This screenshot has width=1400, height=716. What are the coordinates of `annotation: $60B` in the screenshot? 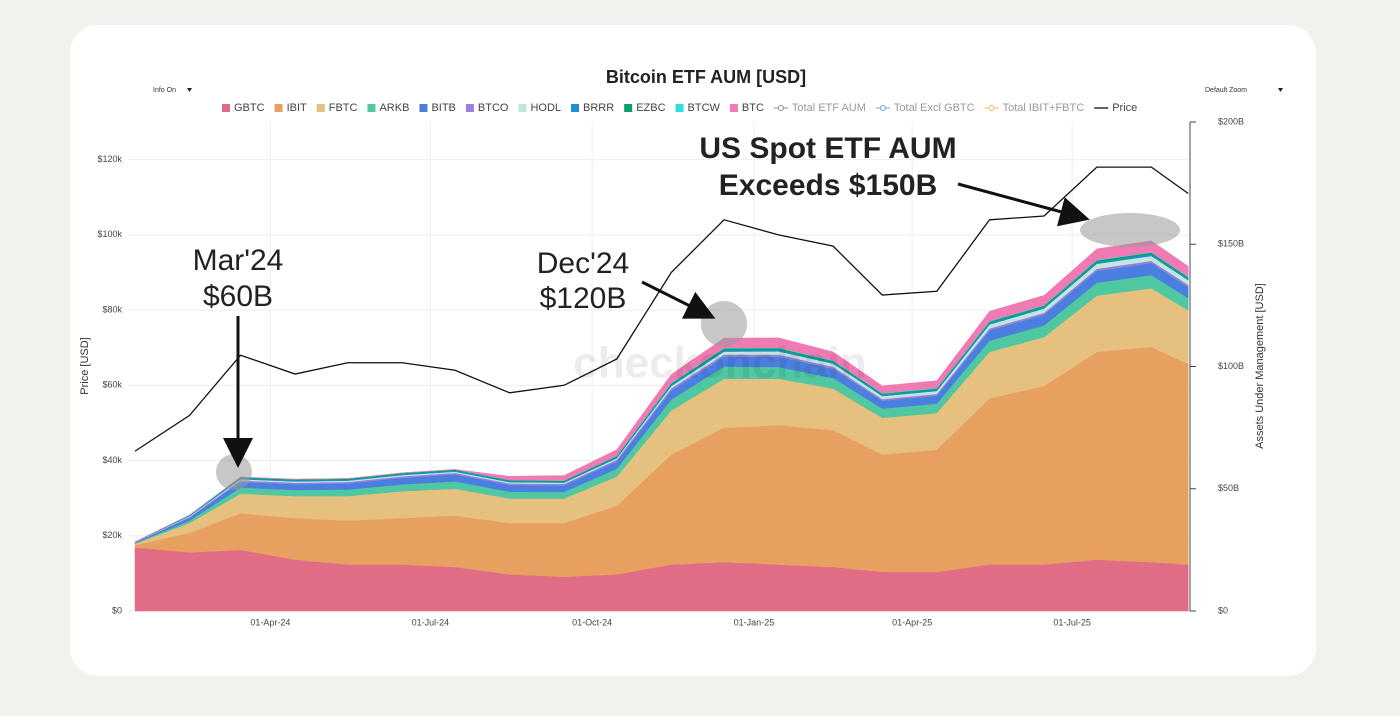 It's located at (238, 296).